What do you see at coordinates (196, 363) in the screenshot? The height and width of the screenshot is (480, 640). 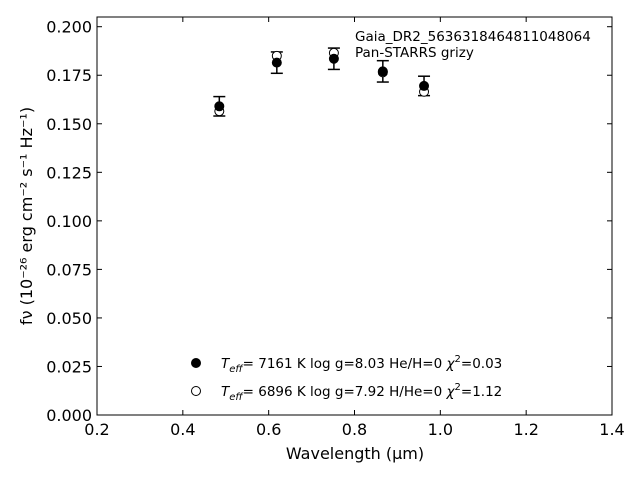 I see `legend-marker-filled` at bounding box center [196, 363].